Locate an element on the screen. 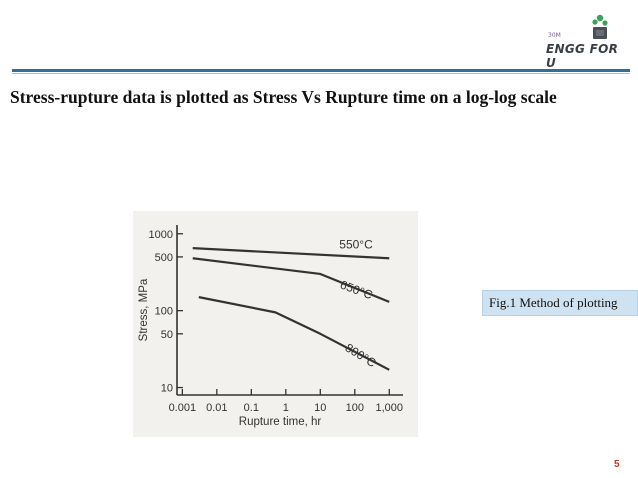 The width and height of the screenshot is (638, 478). plant-icon is located at coordinates (600, 26).